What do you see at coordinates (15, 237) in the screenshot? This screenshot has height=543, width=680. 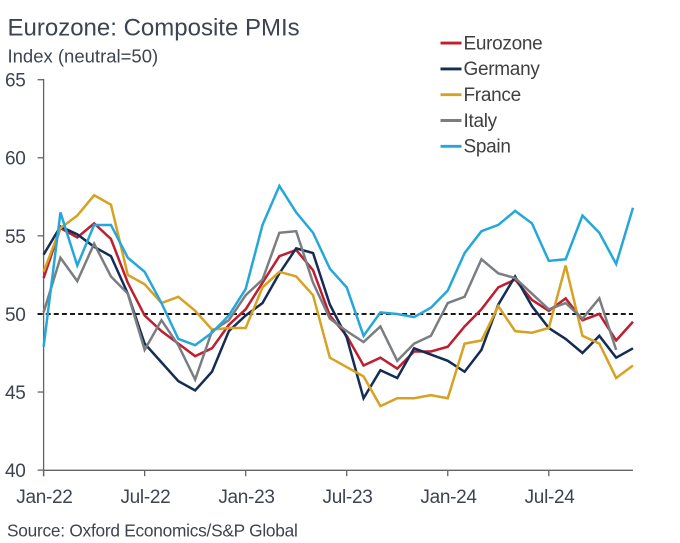 I see `svg-text: 55` at bounding box center [15, 237].